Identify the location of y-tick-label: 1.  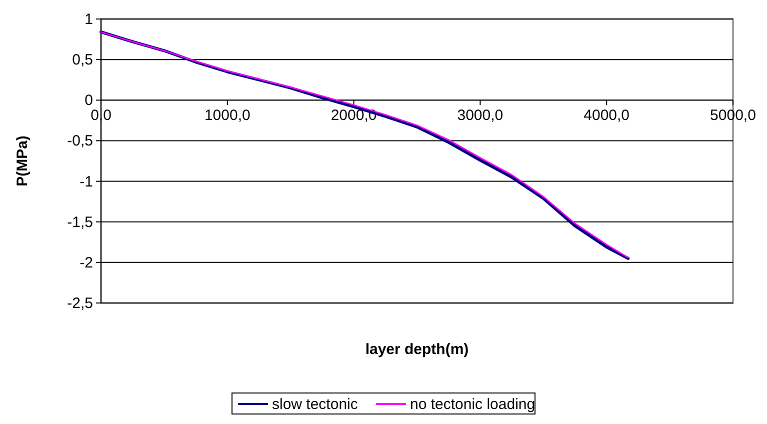
(88, 19).